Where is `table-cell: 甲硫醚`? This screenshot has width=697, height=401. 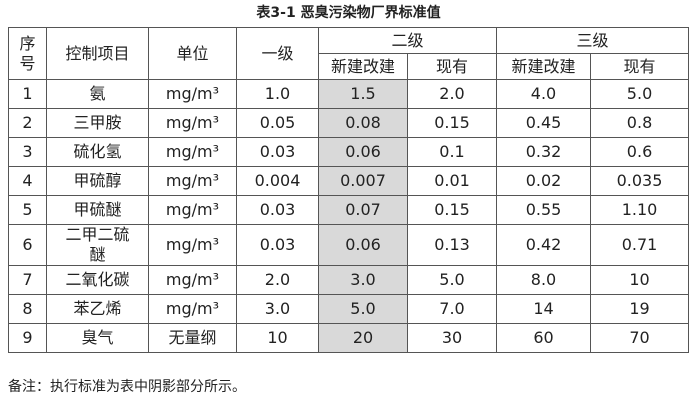
table-cell: 甲硫醚 is located at coordinates (97, 210).